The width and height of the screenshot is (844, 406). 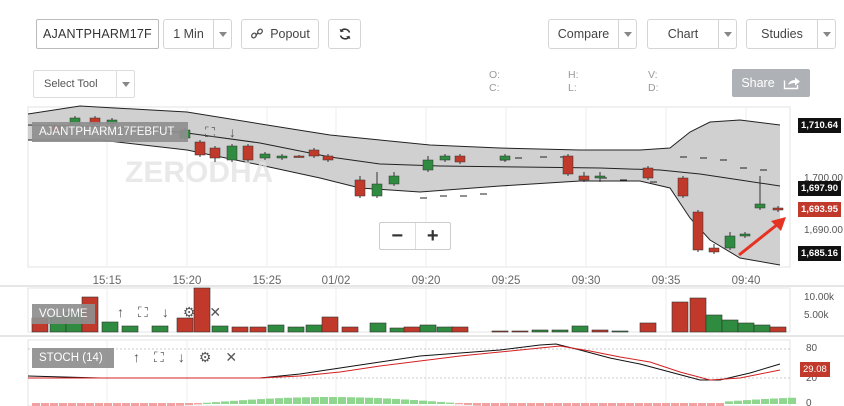 What do you see at coordinates (683, 34) in the screenshot?
I see `chart-label: Chart` at bounding box center [683, 34].